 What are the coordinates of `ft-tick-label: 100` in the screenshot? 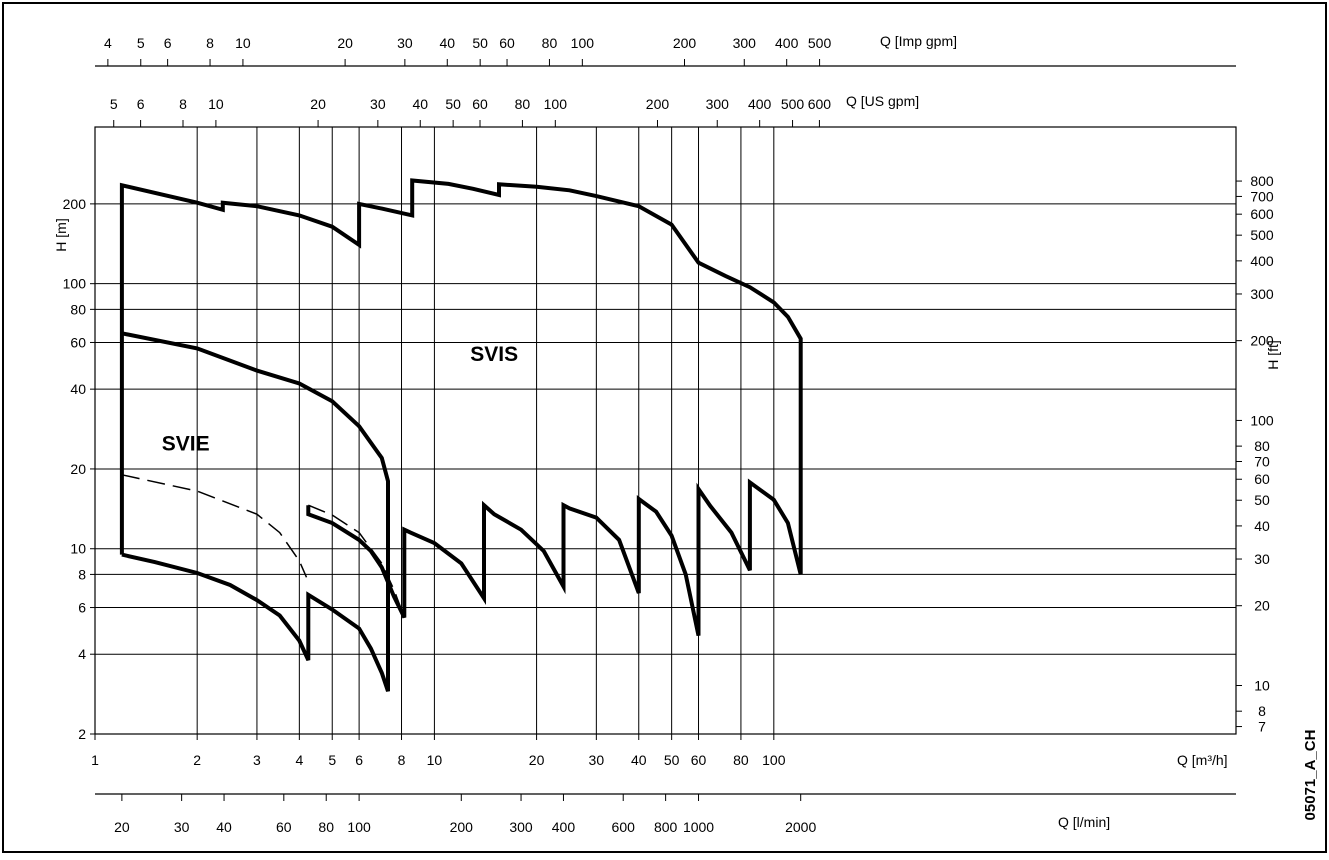 It's located at (1262, 420).